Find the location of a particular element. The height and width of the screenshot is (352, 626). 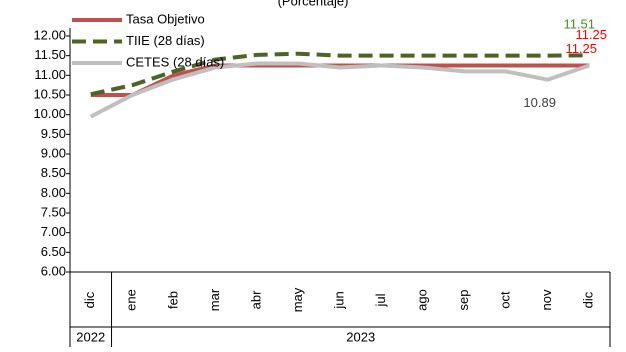

x-tick-label: abr is located at coordinates (255, 299).